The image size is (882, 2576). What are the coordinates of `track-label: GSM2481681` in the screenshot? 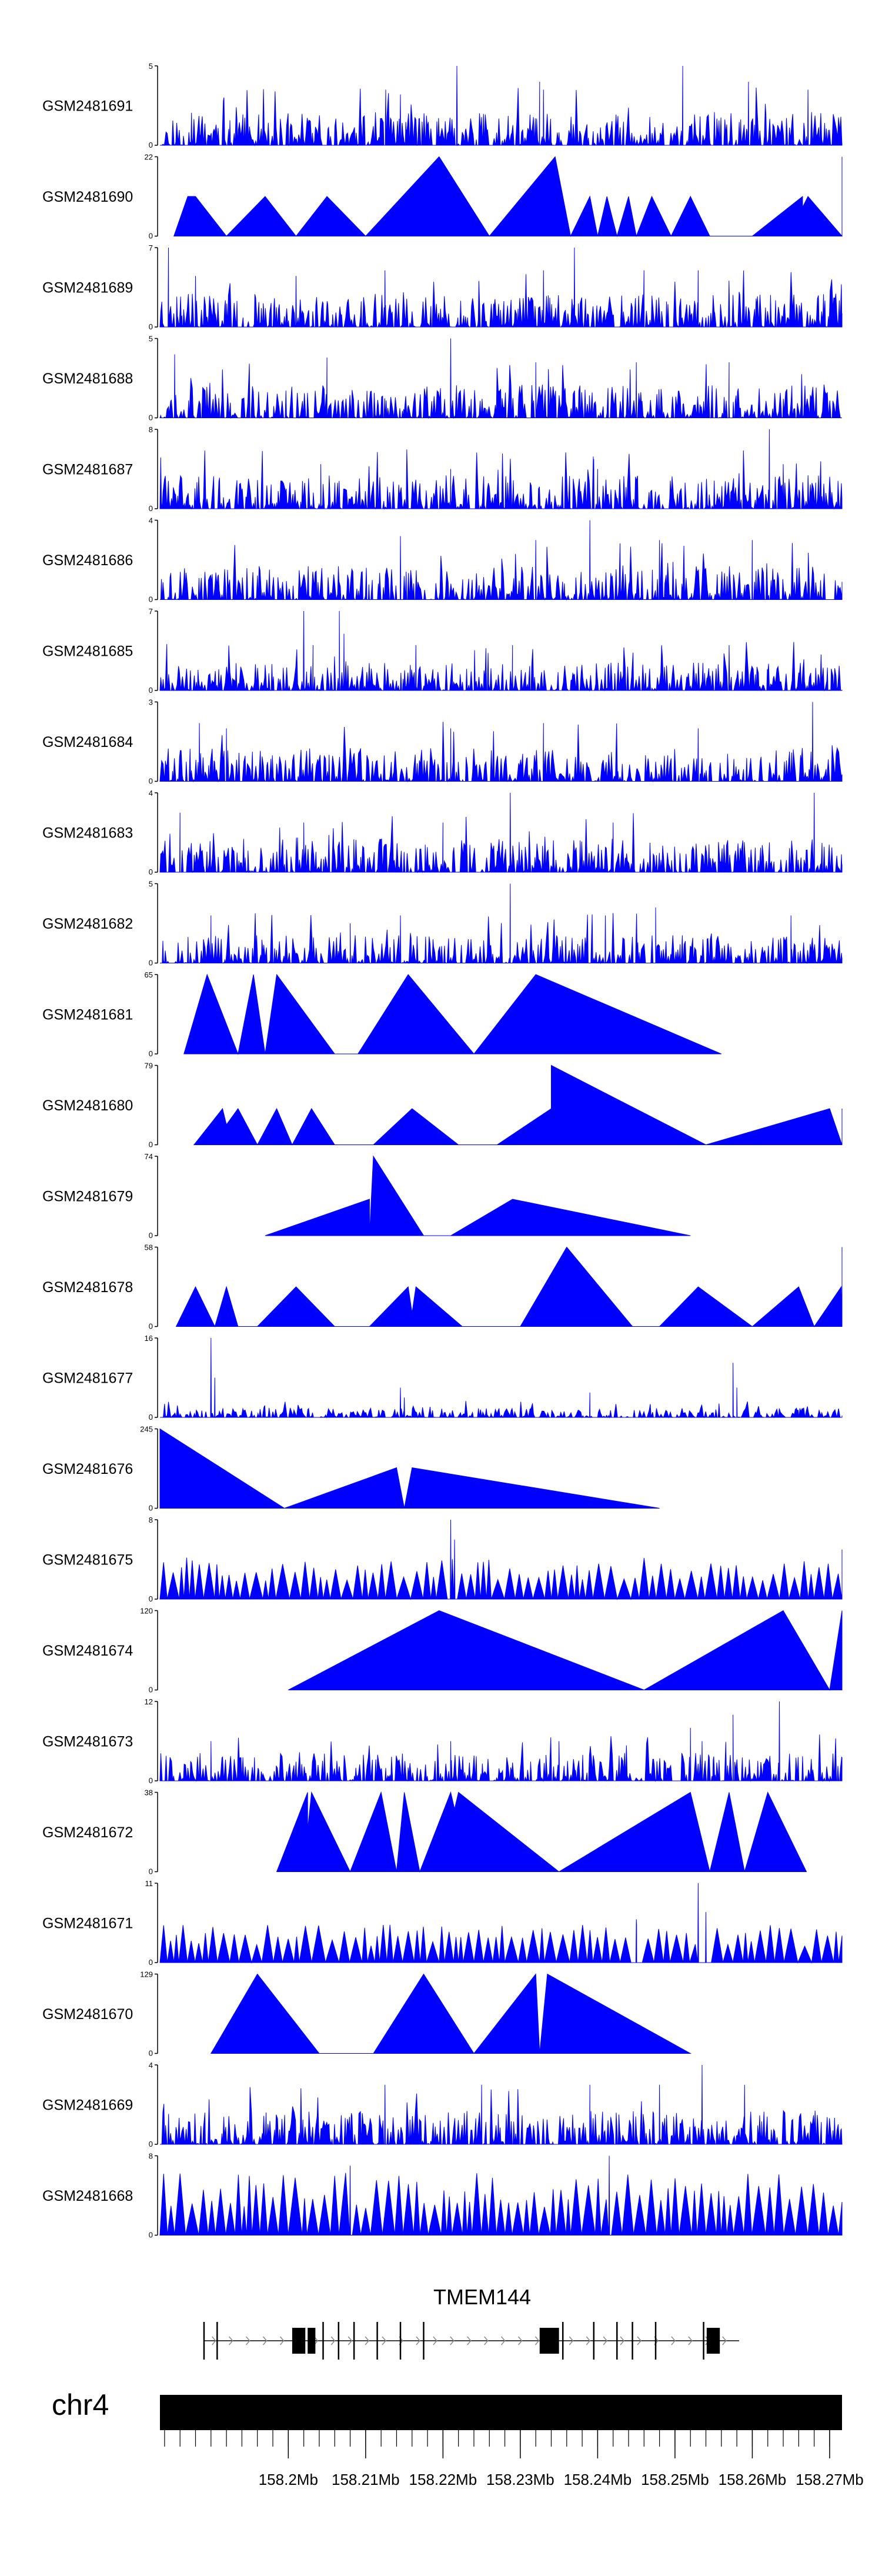 It's located at (87, 1015).